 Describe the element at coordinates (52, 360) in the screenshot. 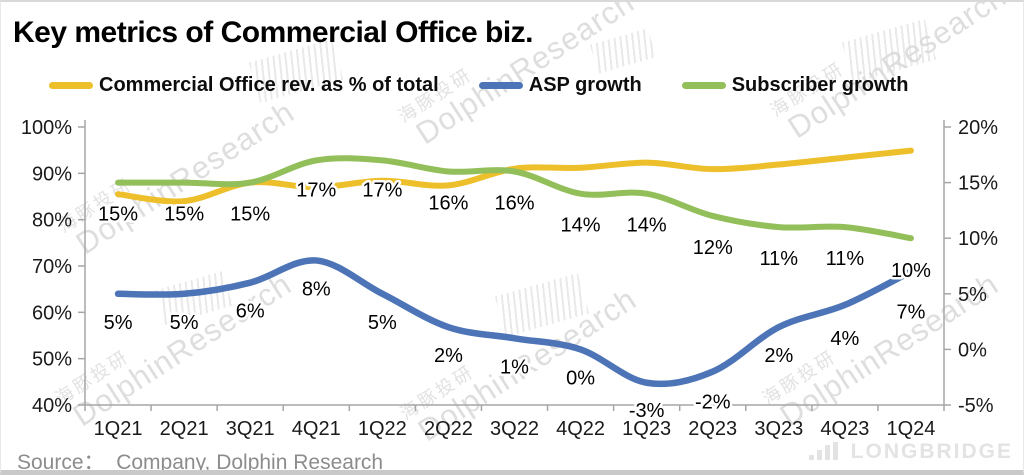

I see `left-axis-tick-label: 50%` at that location.